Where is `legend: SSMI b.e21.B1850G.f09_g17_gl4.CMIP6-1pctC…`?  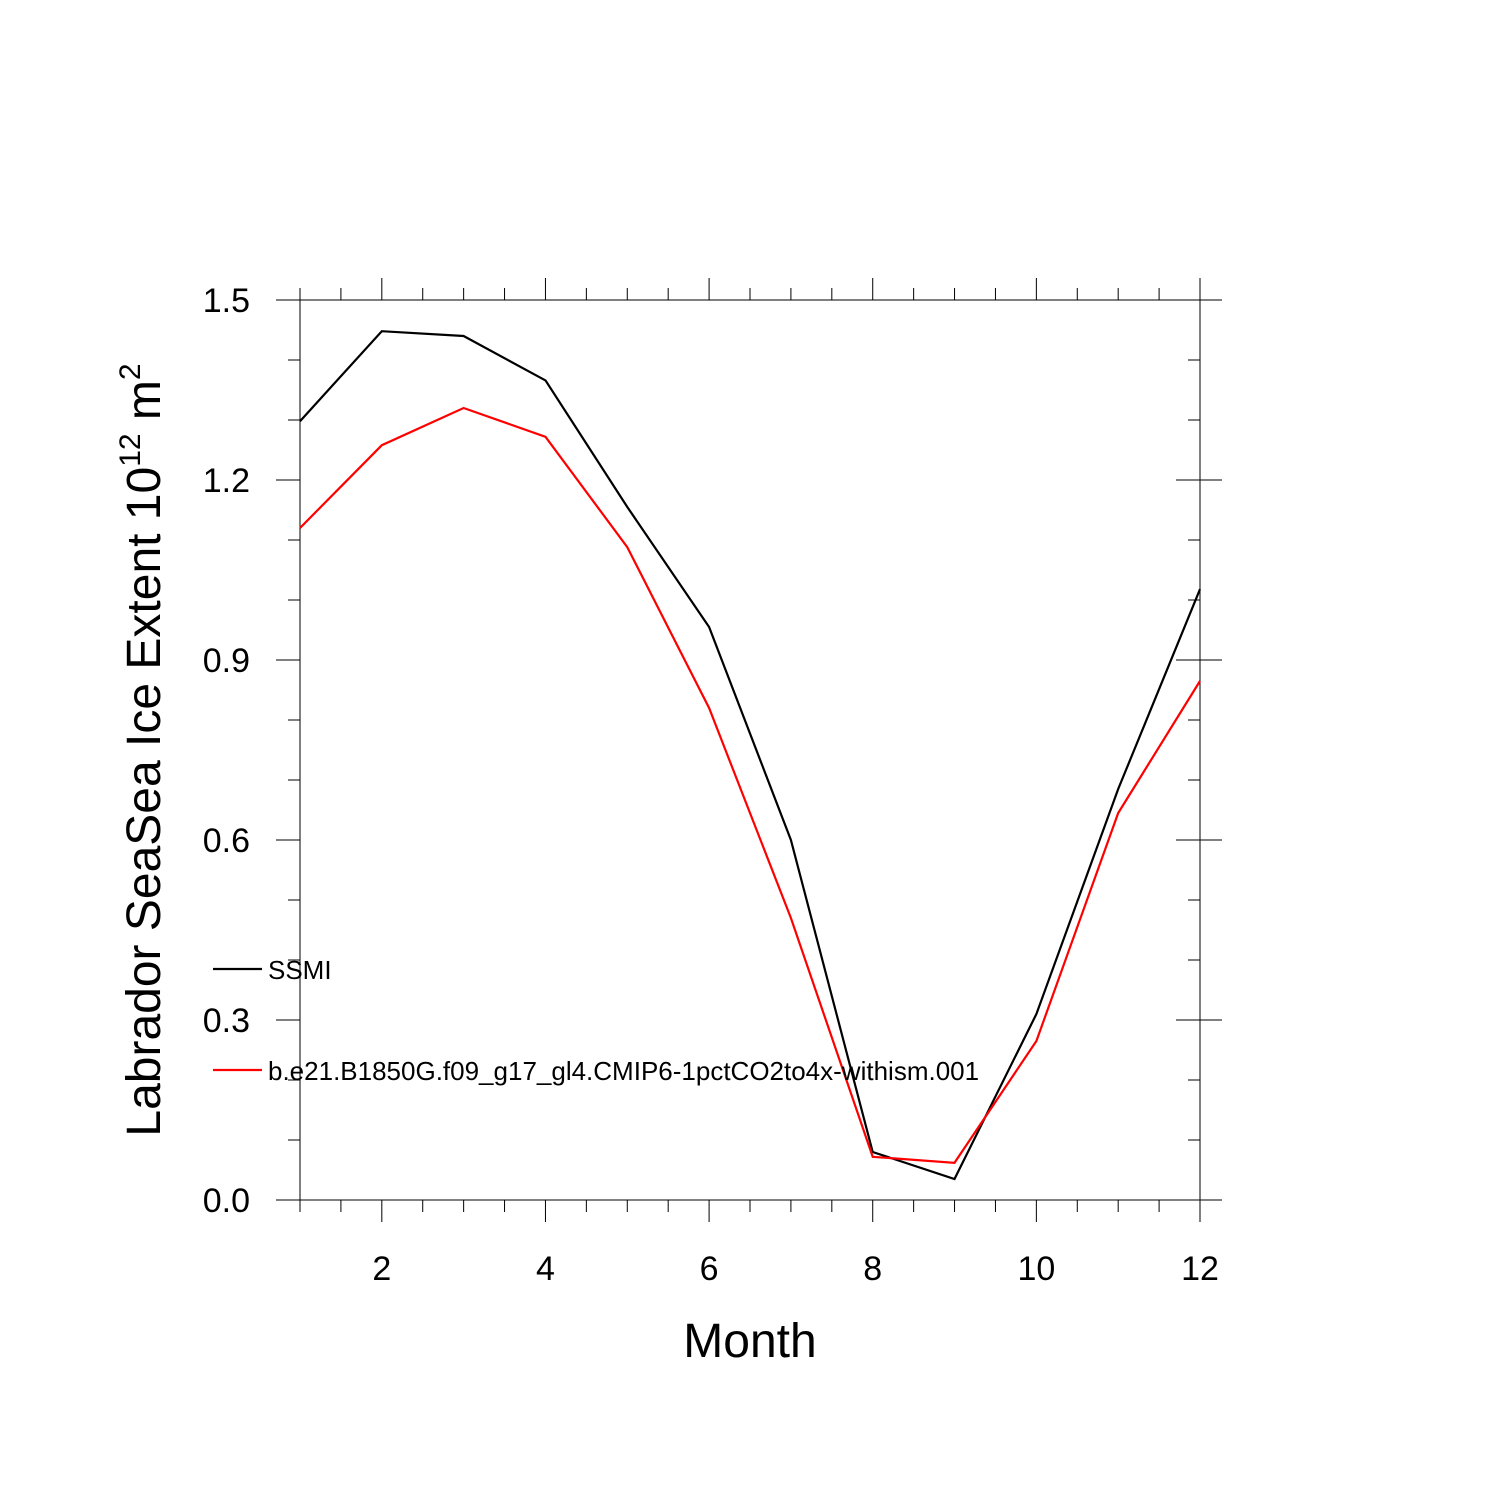
legend: SSMI b.e21.B1850G.f09_g17_gl4.CMIP6-1pctC… is located at coordinates (596, 1020).